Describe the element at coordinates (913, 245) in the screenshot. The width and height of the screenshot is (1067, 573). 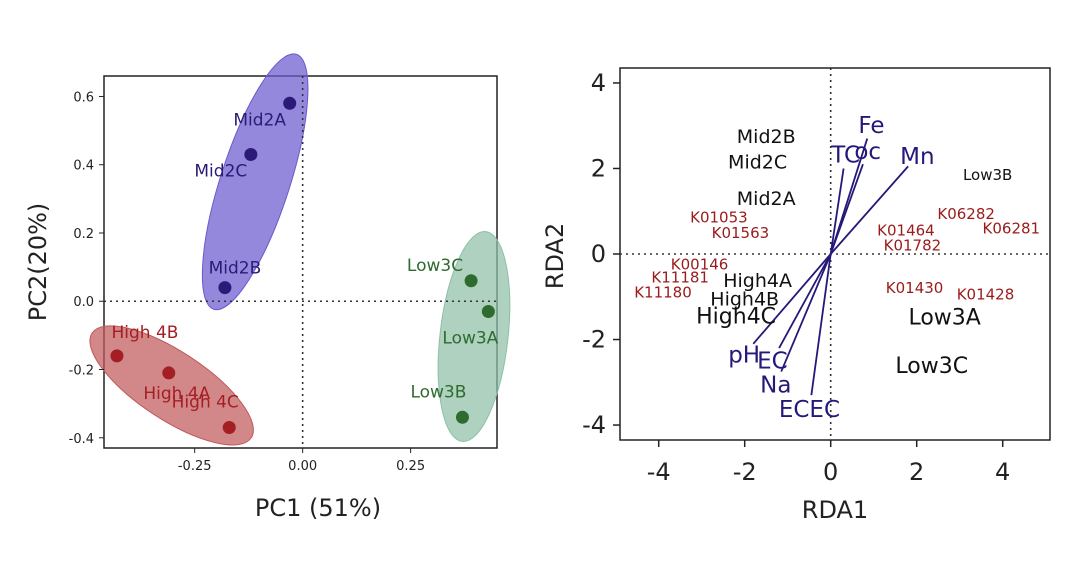
I see `gene-label: K01782` at that location.